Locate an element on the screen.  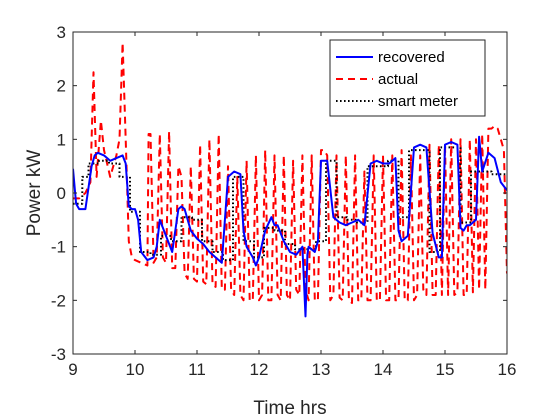
x-tick-label: 12 is located at coordinates (259, 369).